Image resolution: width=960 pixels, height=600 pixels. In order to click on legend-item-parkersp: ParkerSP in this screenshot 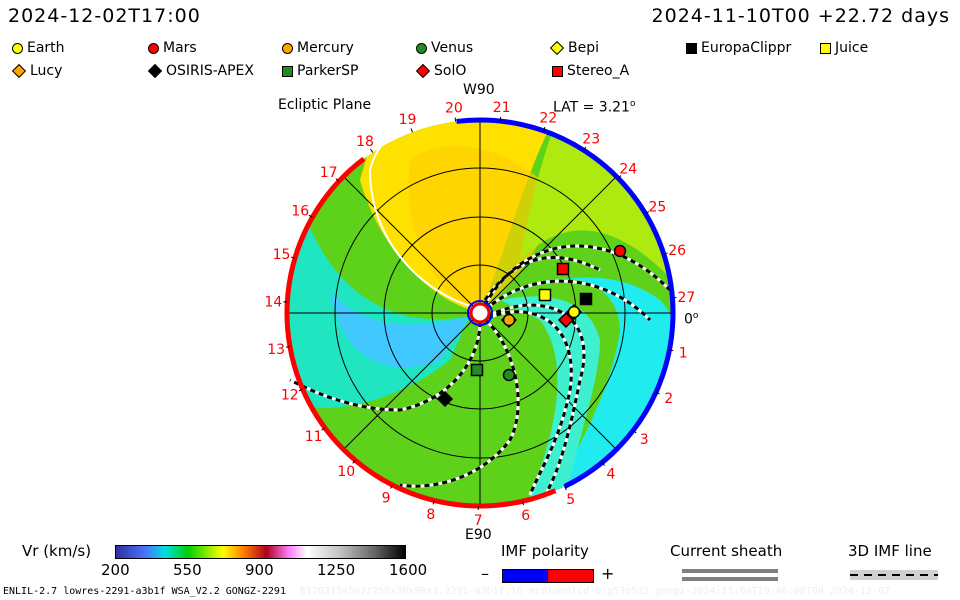, I will do `click(320, 71)`.